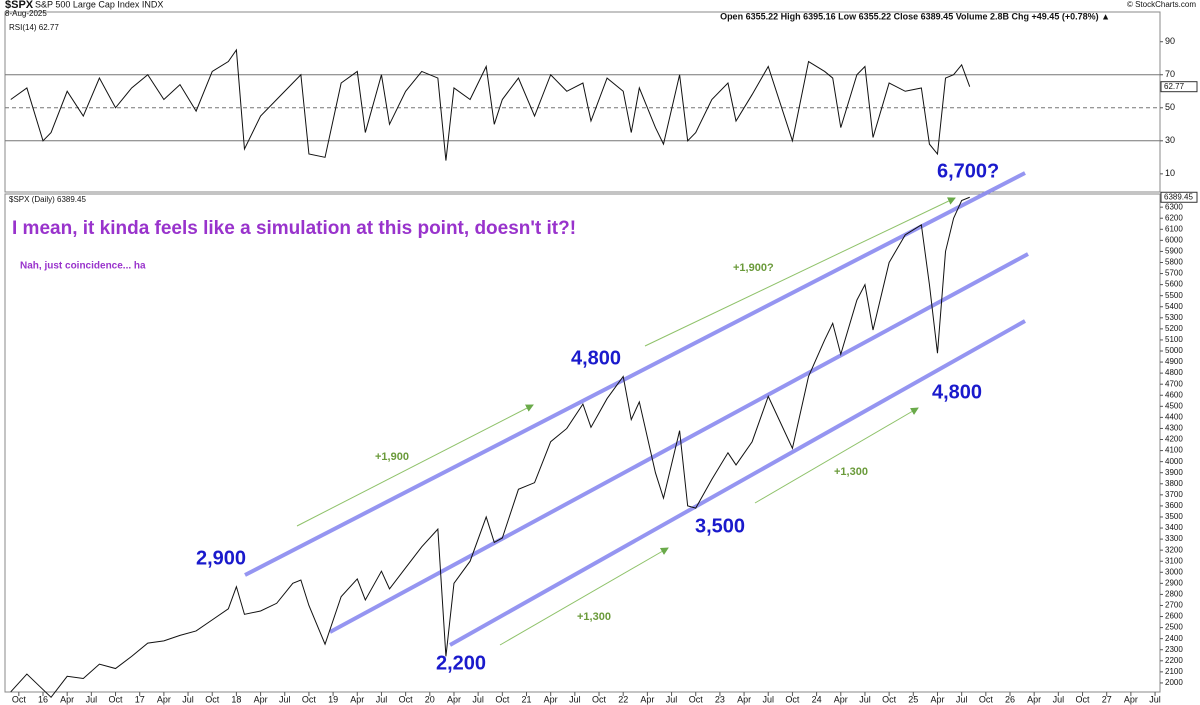 Image resolution: width=1200 pixels, height=705 pixels. Describe the element at coordinates (1174, 649) in the screenshot. I see `y-tick-label: 2300` at that location.